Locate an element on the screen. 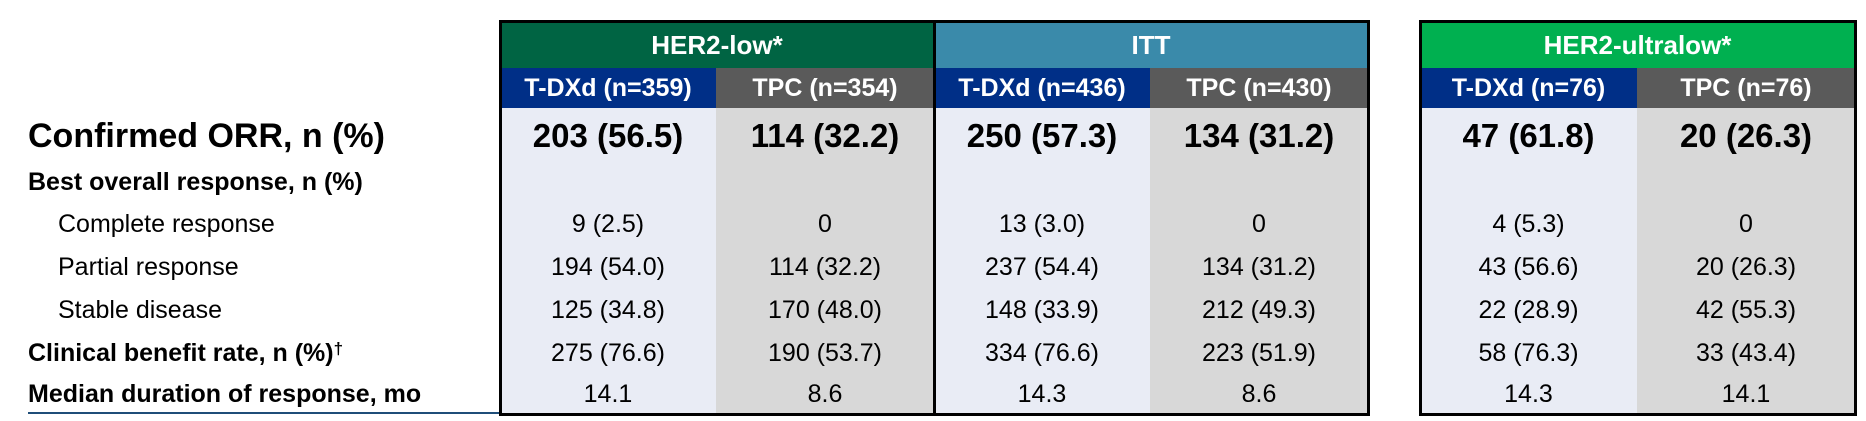 Image resolution: width=1866 pixels, height=421 pixels. cell-pr-itt-tpc: 134 (31.2) is located at coordinates (1259, 266).